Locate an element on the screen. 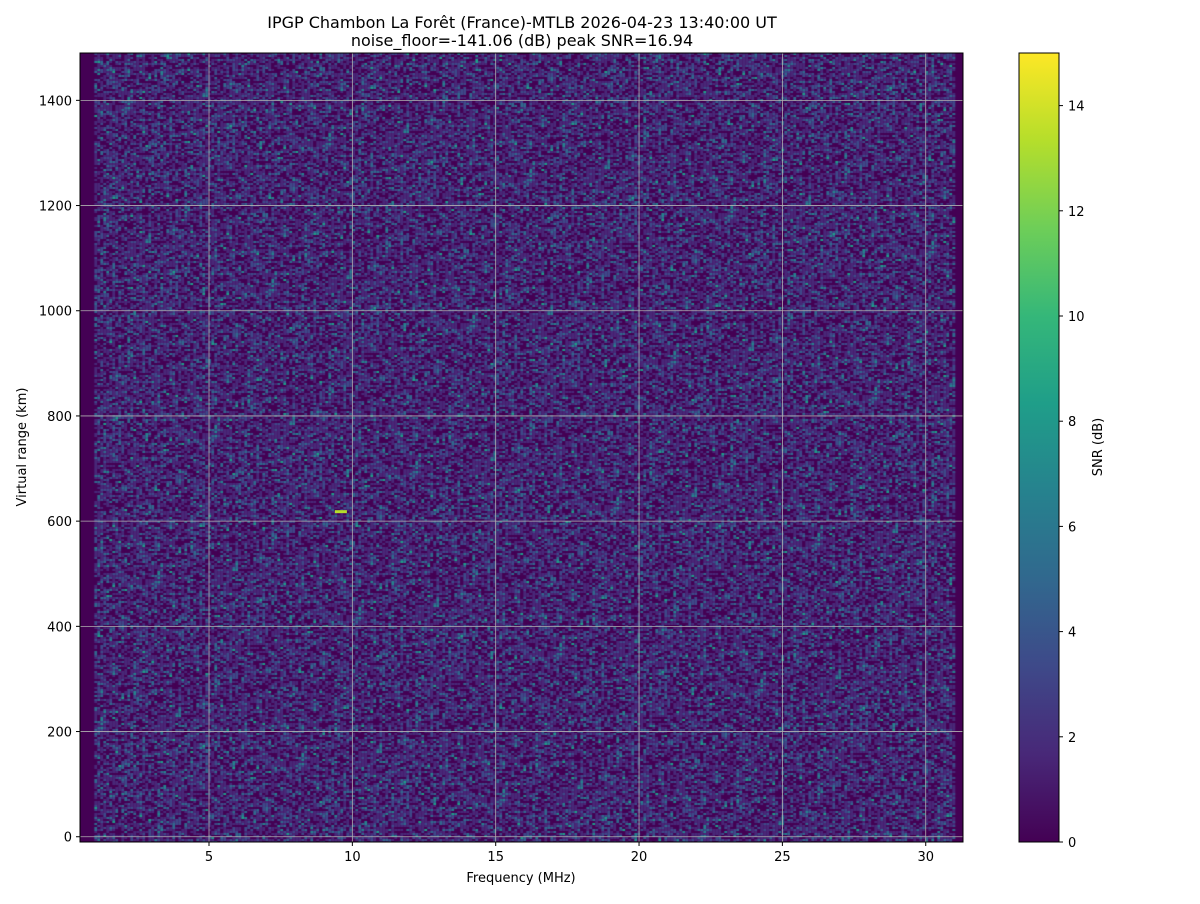 Image resolution: width=1200 pixels, height=904 pixels. x-tick-label: 10 is located at coordinates (352, 857).